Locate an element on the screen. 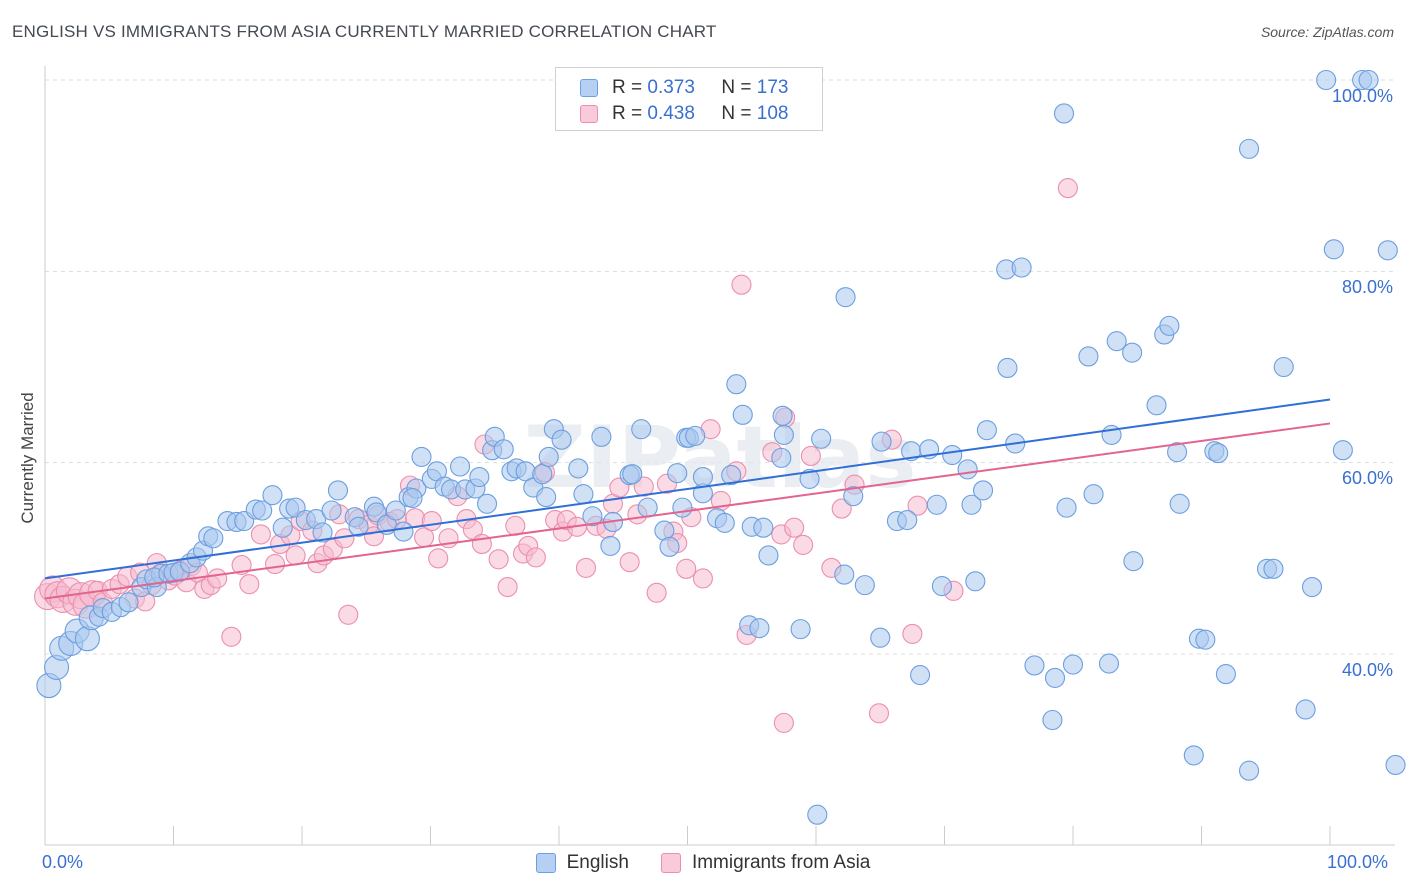 Image resolution: width=1406 pixels, height=892 pixels. legend-row-asia: R = 0.438 N = 108 is located at coordinates (684, 114).